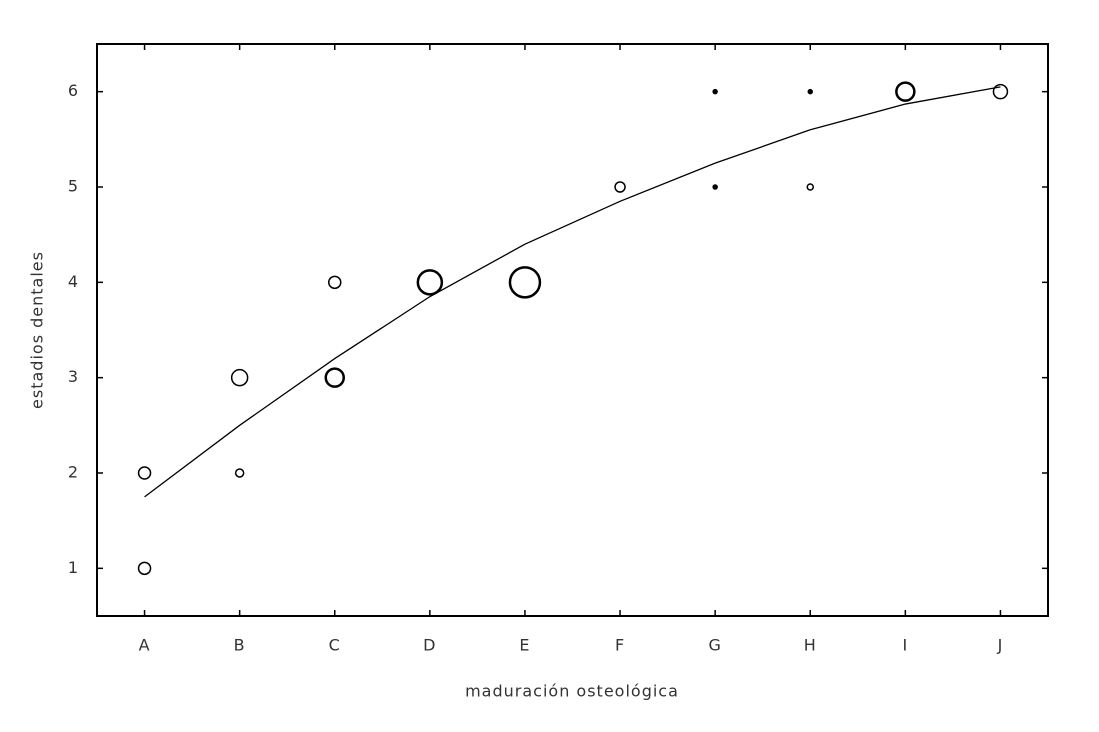 The width and height of the screenshot is (1099, 732). I want to click on y-tick-label: 1, so click(73, 567).